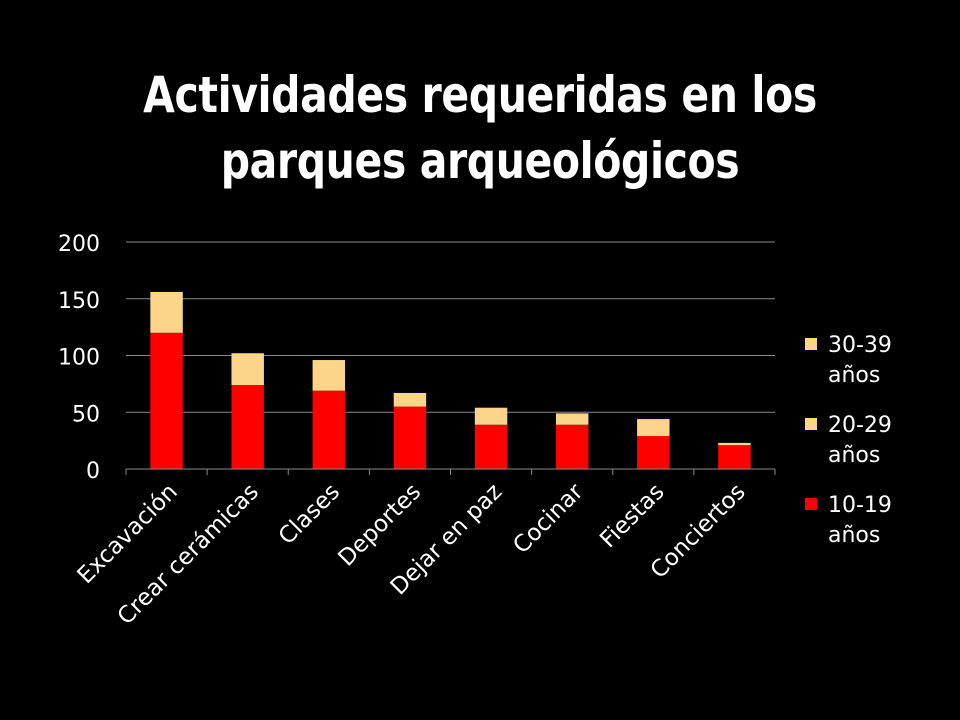 This screenshot has height=720, width=960. Describe the element at coordinates (188, 554) in the screenshot. I see `x-tick-label: Crear cerámicas` at that location.